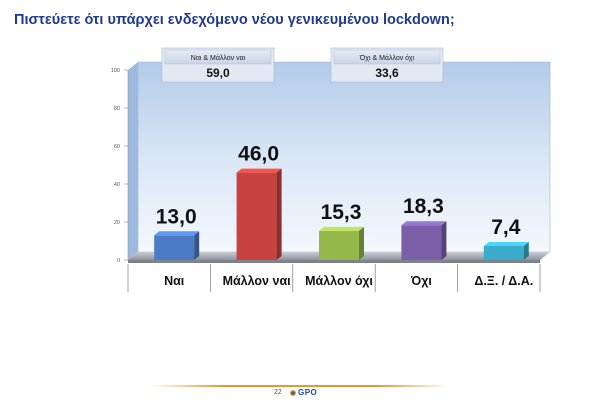 The image size is (600, 412). Describe the element at coordinates (258, 154) in the screenshot. I see `bar-value-label: 46,0` at that location.